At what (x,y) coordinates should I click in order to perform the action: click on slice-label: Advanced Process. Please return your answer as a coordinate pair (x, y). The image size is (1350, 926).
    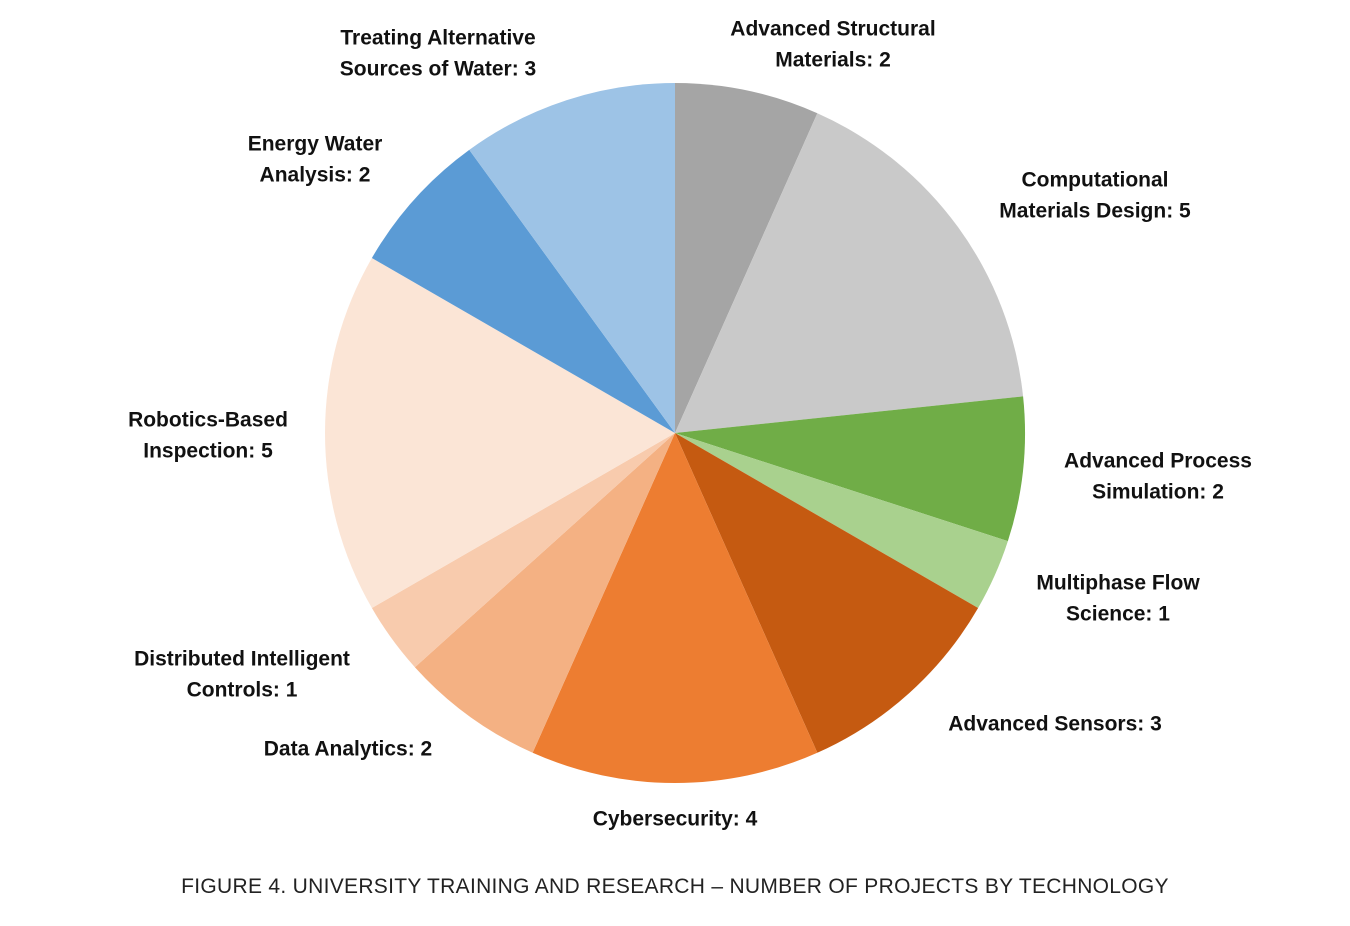
    Looking at the image, I should click on (1158, 461).